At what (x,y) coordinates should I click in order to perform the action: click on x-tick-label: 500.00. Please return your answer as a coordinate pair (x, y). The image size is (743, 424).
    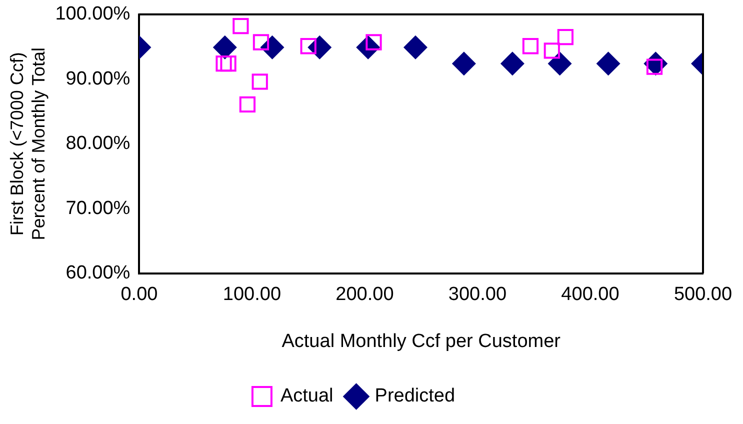
    Looking at the image, I should click on (703, 295).